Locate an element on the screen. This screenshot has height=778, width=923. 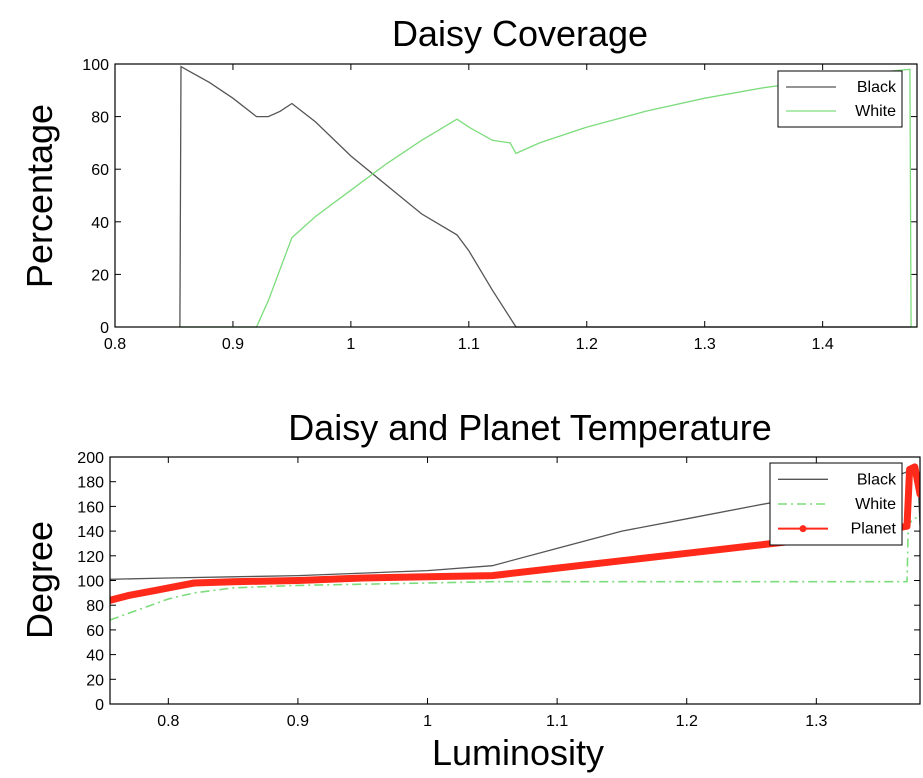
x-axis-label: Luminosity is located at coordinates (518, 752).